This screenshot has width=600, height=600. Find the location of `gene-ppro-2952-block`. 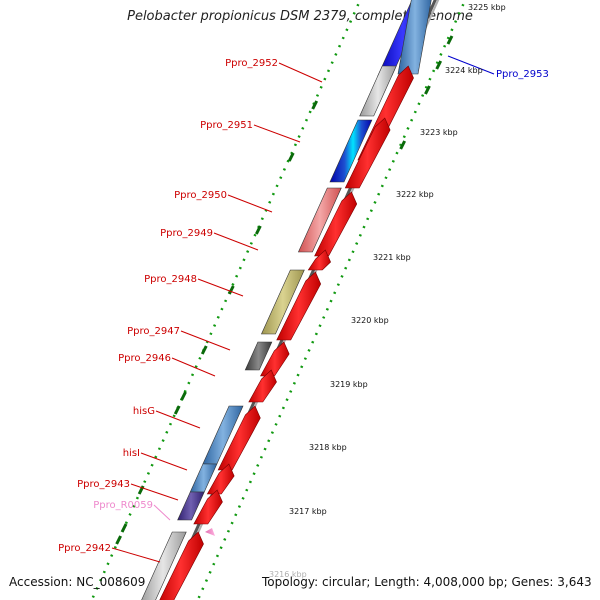

gene-ppro-2952-block is located at coordinates (378, 91).